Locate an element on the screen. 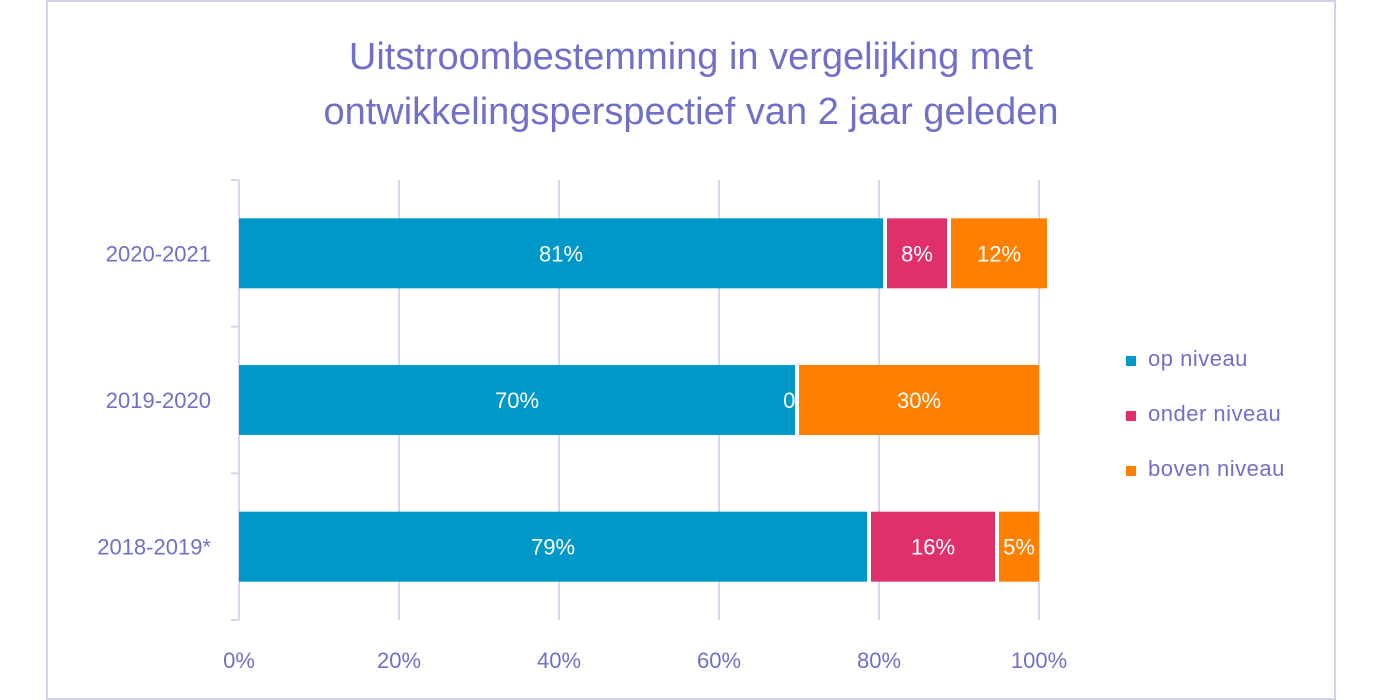 This screenshot has width=1384, height=700. legend-swatch-boven-niveau is located at coordinates (1131, 471).